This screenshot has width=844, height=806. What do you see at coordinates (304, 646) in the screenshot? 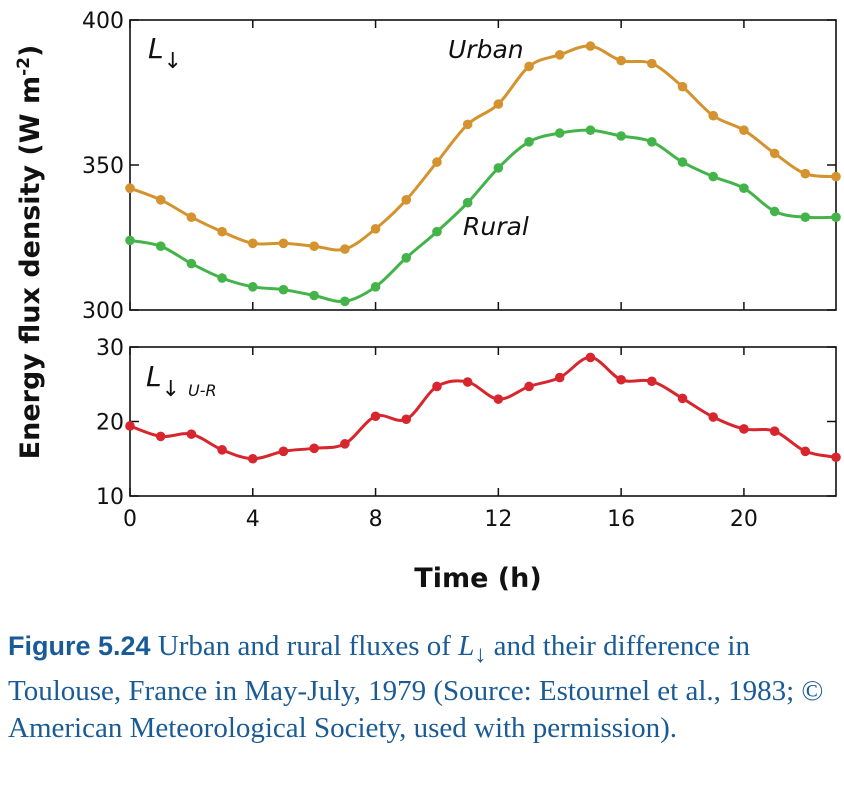
I see `caption-text-1: Urban and rural fluxes of` at bounding box center [304, 646].